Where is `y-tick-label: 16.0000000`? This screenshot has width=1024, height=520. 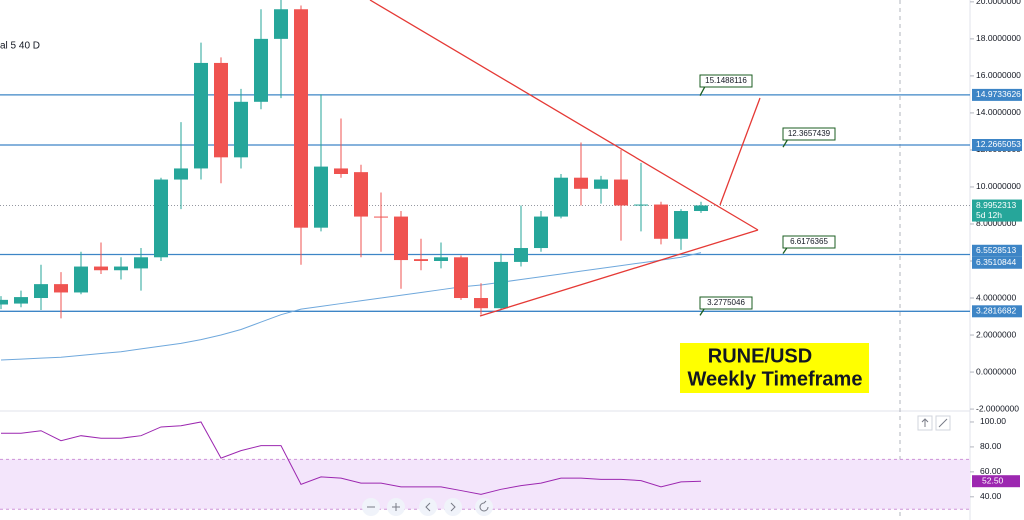
y-tick-label: 16.0000000 is located at coordinates (998, 75).